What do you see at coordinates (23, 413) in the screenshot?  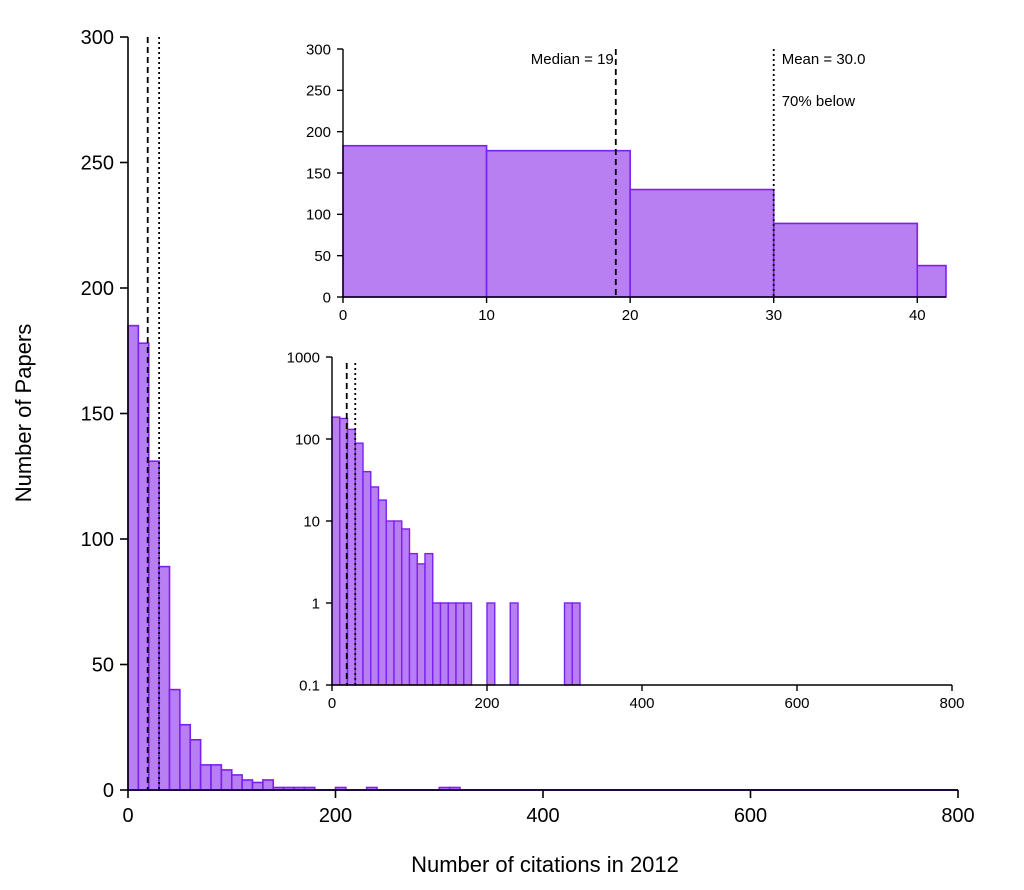 I see `y-axis-title: Number of Papers` at bounding box center [23, 413].